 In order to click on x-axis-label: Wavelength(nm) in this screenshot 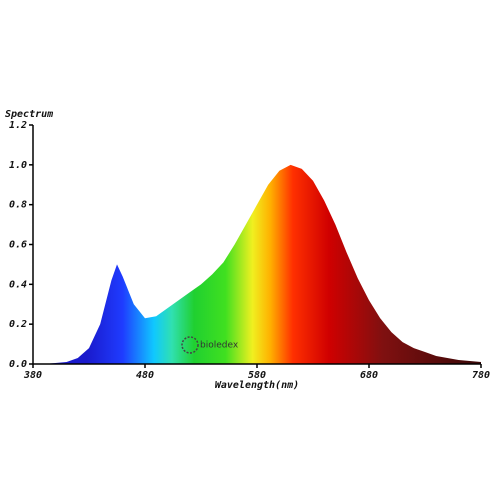, I will do `click(257, 385)`.